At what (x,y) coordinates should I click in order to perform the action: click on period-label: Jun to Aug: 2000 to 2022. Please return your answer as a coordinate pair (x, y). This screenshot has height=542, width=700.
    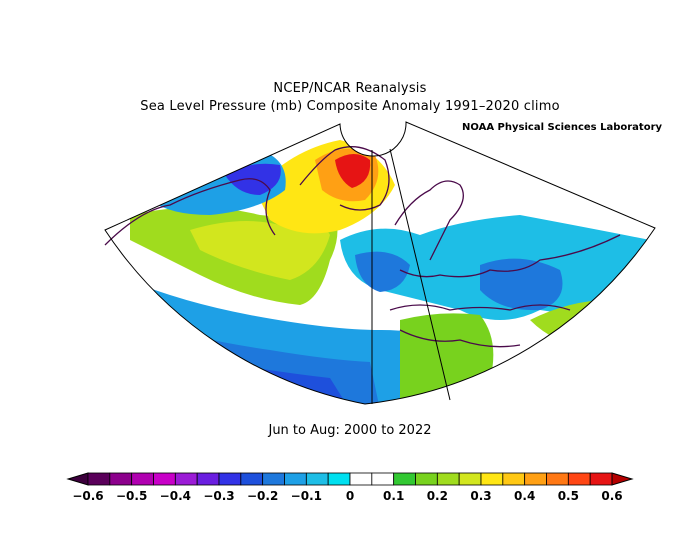
    Looking at the image, I should click on (350, 430).